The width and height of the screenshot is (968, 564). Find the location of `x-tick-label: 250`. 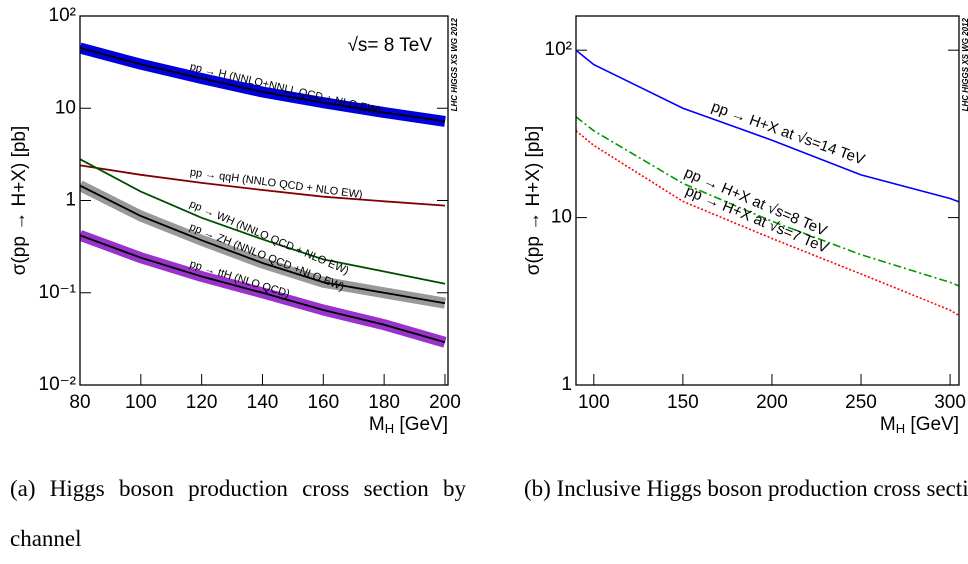

x-tick-label: 250 is located at coordinates (861, 402).